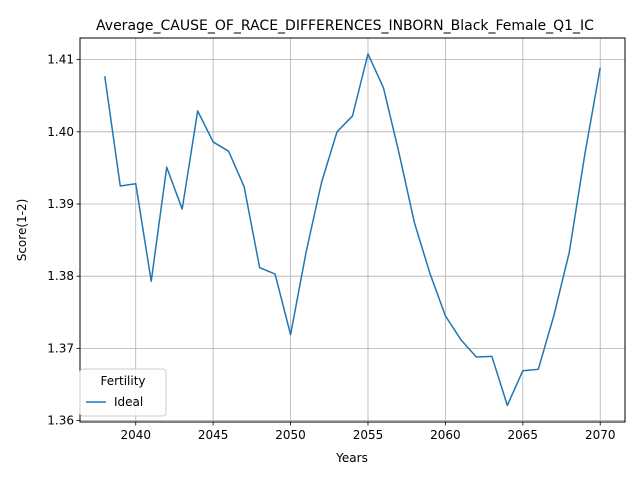 The height and width of the screenshot is (480, 640). Describe the element at coordinates (445, 435) in the screenshot. I see `x-tick-label: 2060` at that location.